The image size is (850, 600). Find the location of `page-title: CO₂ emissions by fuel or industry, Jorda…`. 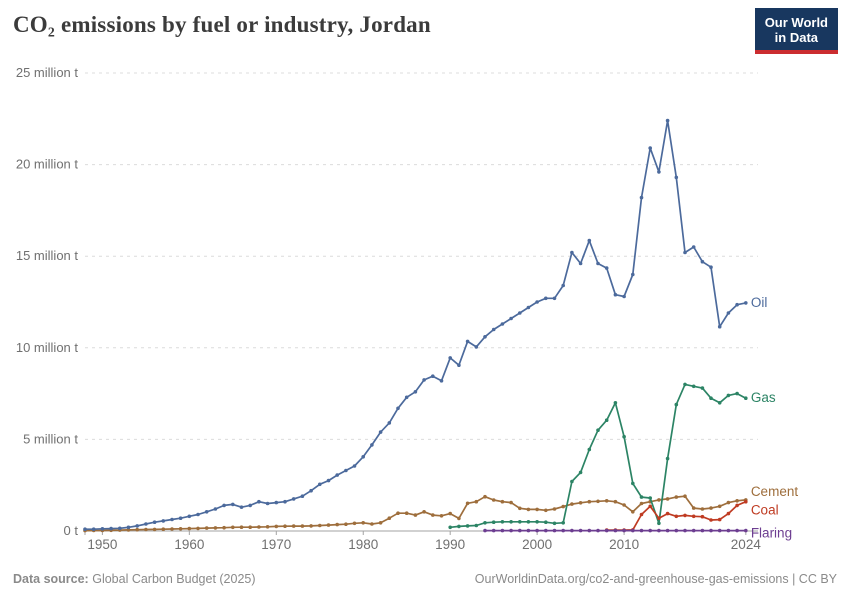

page-title: CO₂ emissions by fuel or industry, Jorda… is located at coordinates (222, 24).